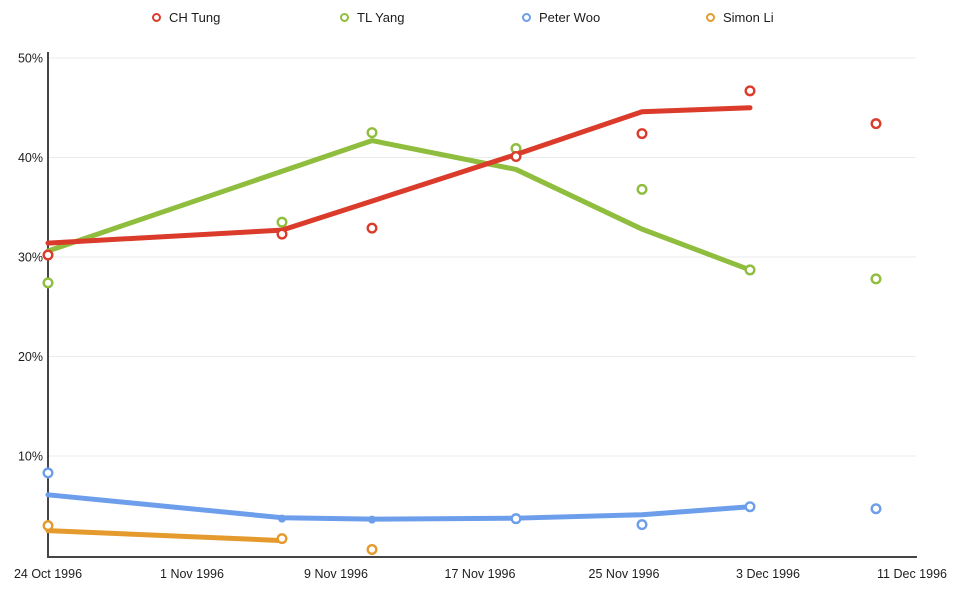  What do you see at coordinates (912, 574) in the screenshot?
I see `x-axis-tick-label: 11 Dec 1996` at bounding box center [912, 574].